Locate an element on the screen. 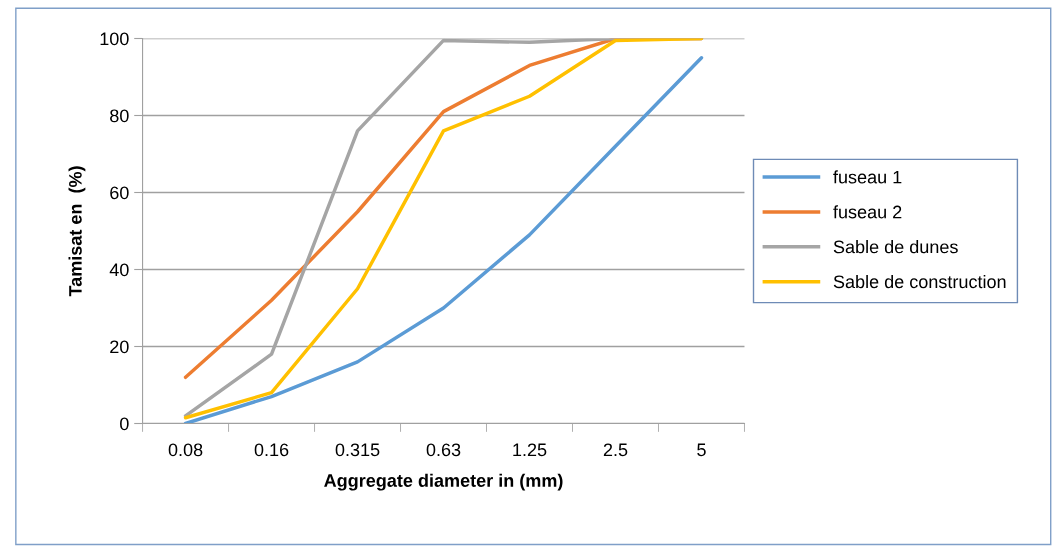 This screenshot has width=1056, height=550. x-tick-label: 1.25 is located at coordinates (530, 450).